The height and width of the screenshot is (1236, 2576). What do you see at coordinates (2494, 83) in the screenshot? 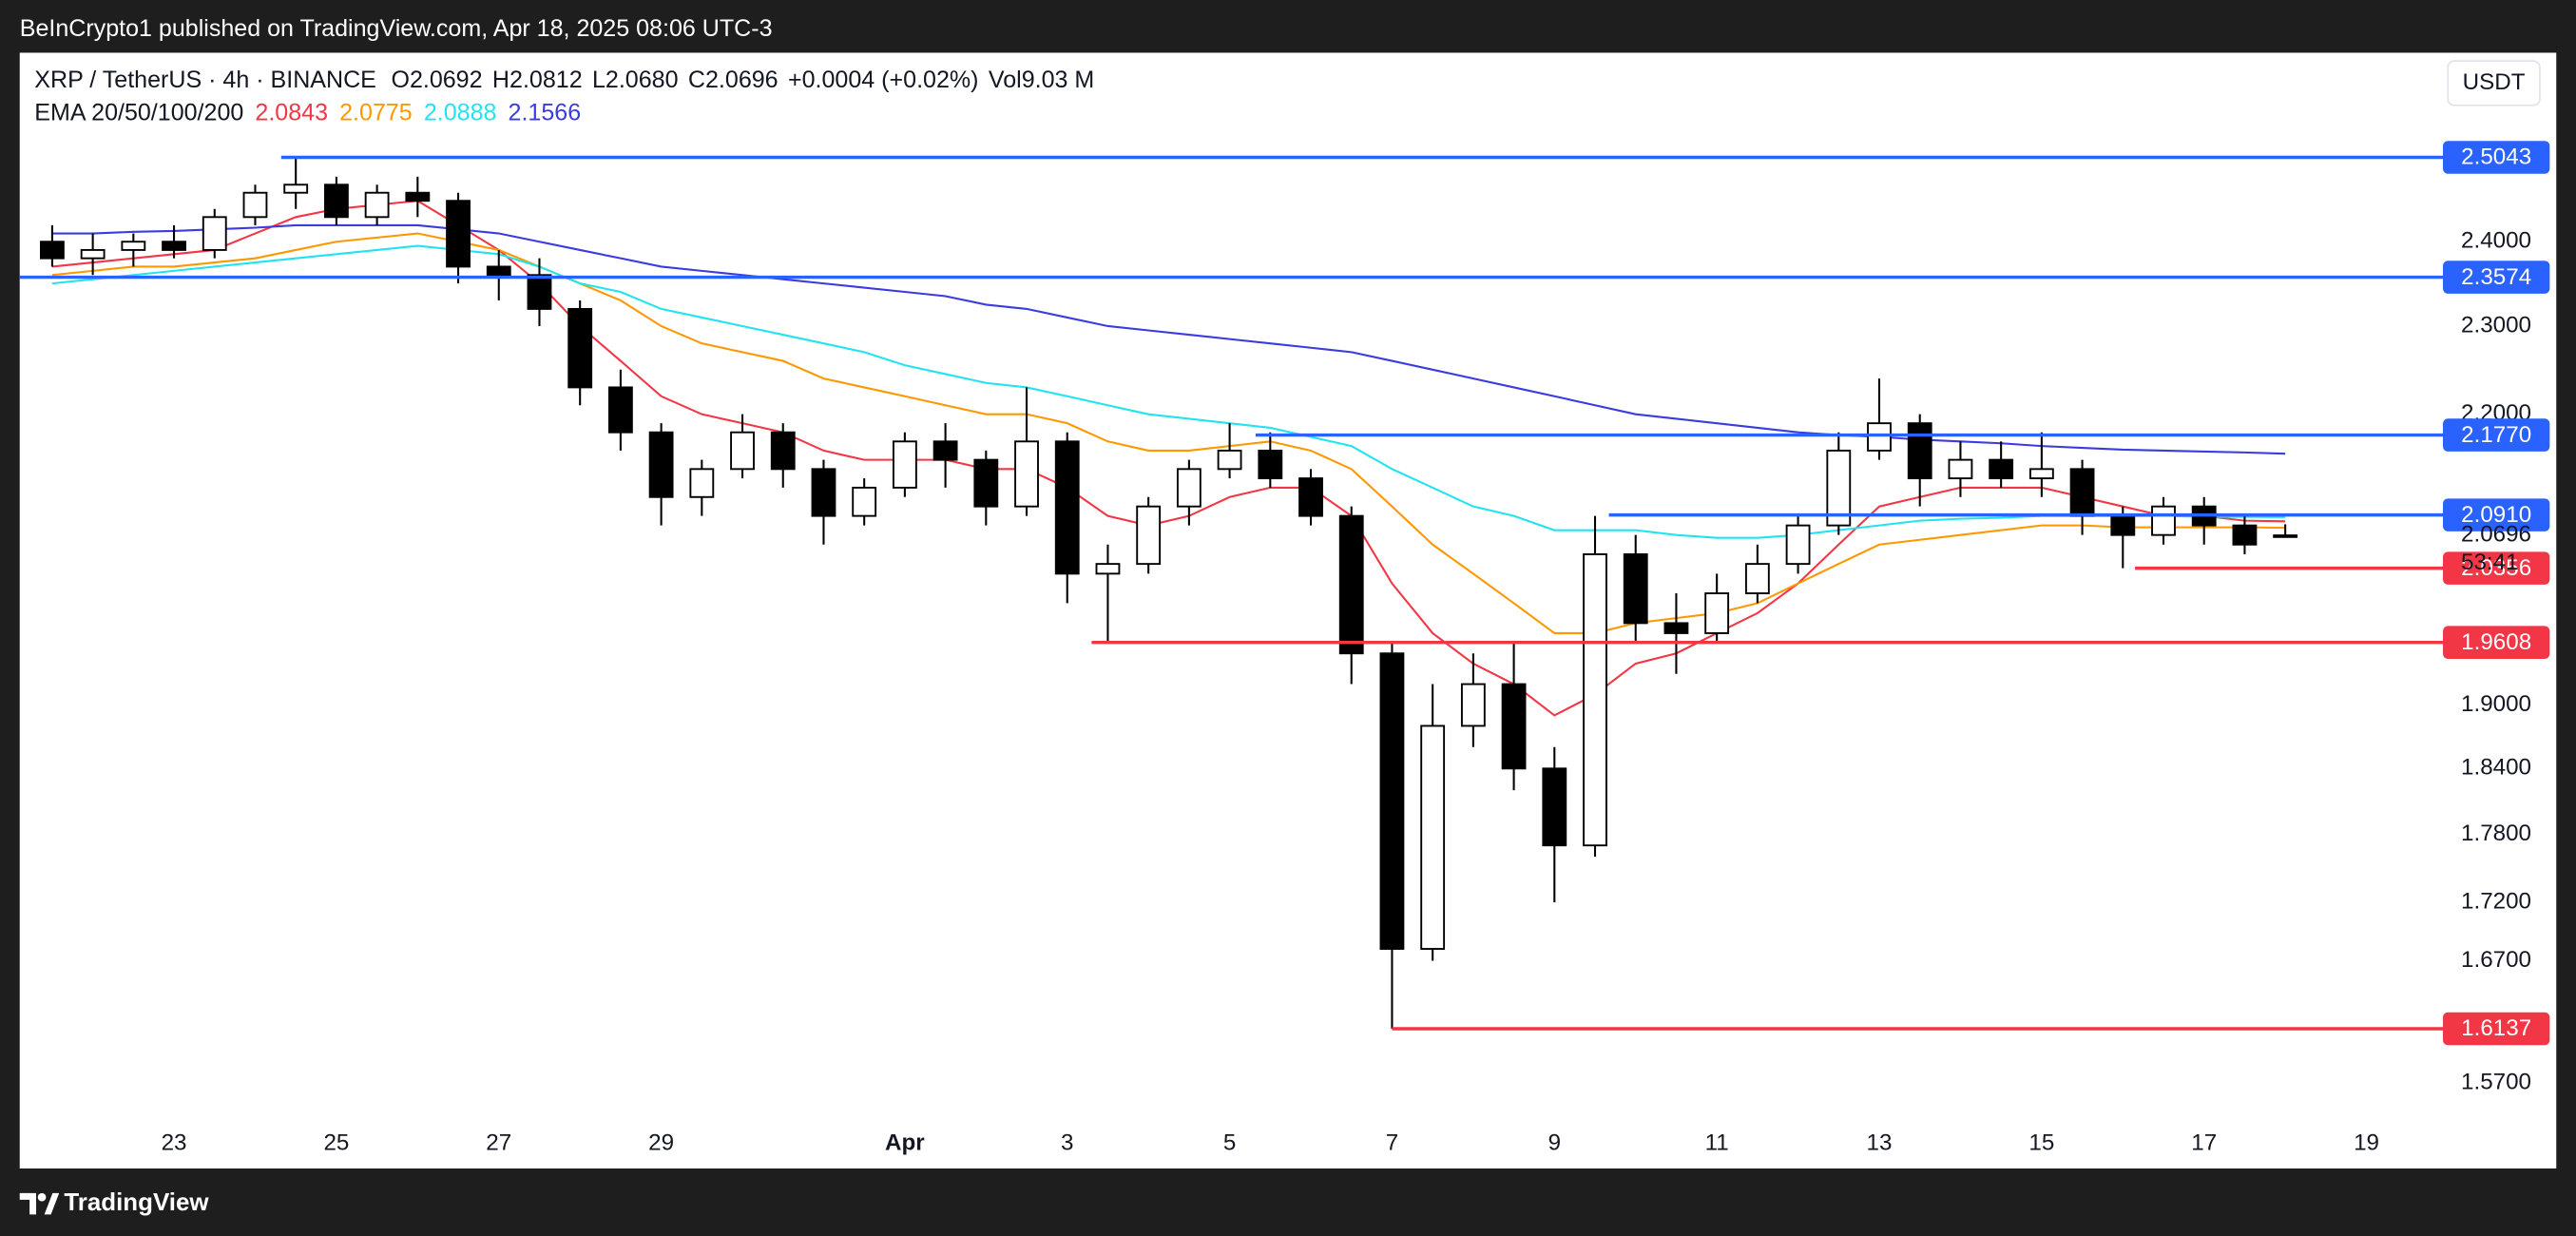
I see `currency-button` at bounding box center [2494, 83].